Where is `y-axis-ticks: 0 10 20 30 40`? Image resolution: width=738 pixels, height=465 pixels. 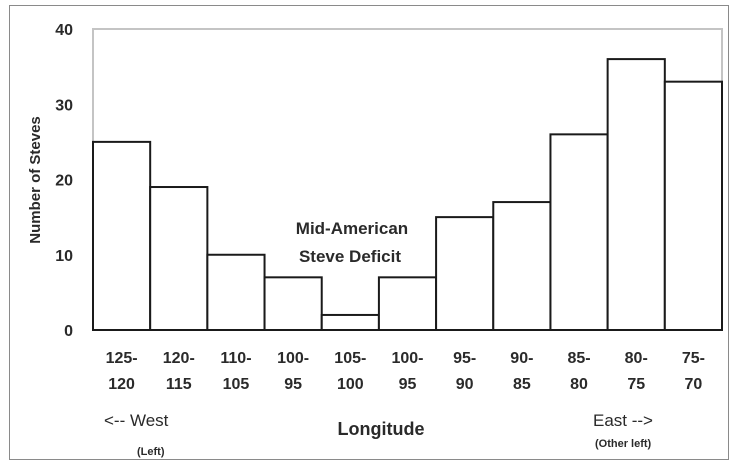 y-axis-ticks: 0 10 20 30 40 is located at coordinates (64, 181).